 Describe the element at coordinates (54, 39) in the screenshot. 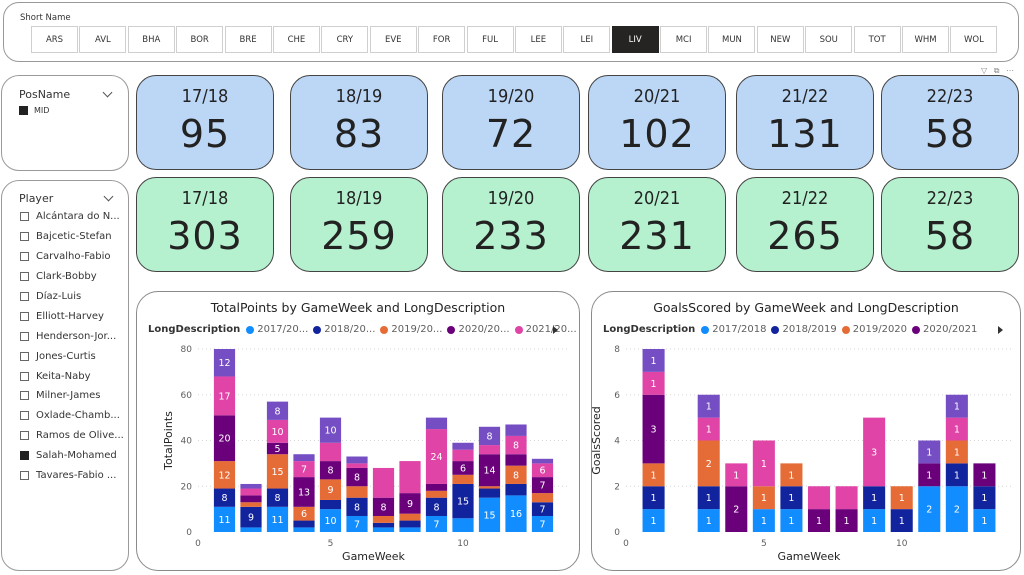

I see `team-button-ars: ARS` at that location.